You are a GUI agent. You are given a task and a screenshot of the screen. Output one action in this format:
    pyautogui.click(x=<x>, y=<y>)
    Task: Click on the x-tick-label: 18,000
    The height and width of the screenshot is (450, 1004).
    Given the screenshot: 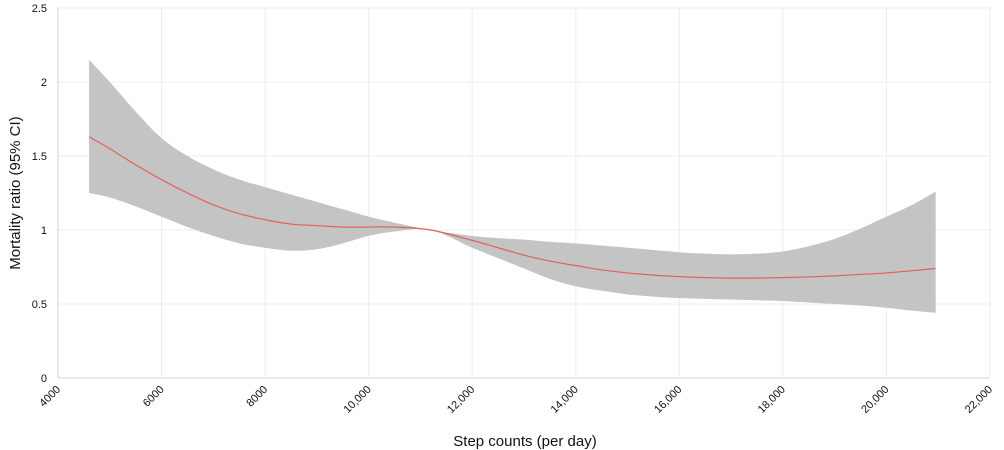 What is the action you would take?
    pyautogui.click(x=772, y=400)
    